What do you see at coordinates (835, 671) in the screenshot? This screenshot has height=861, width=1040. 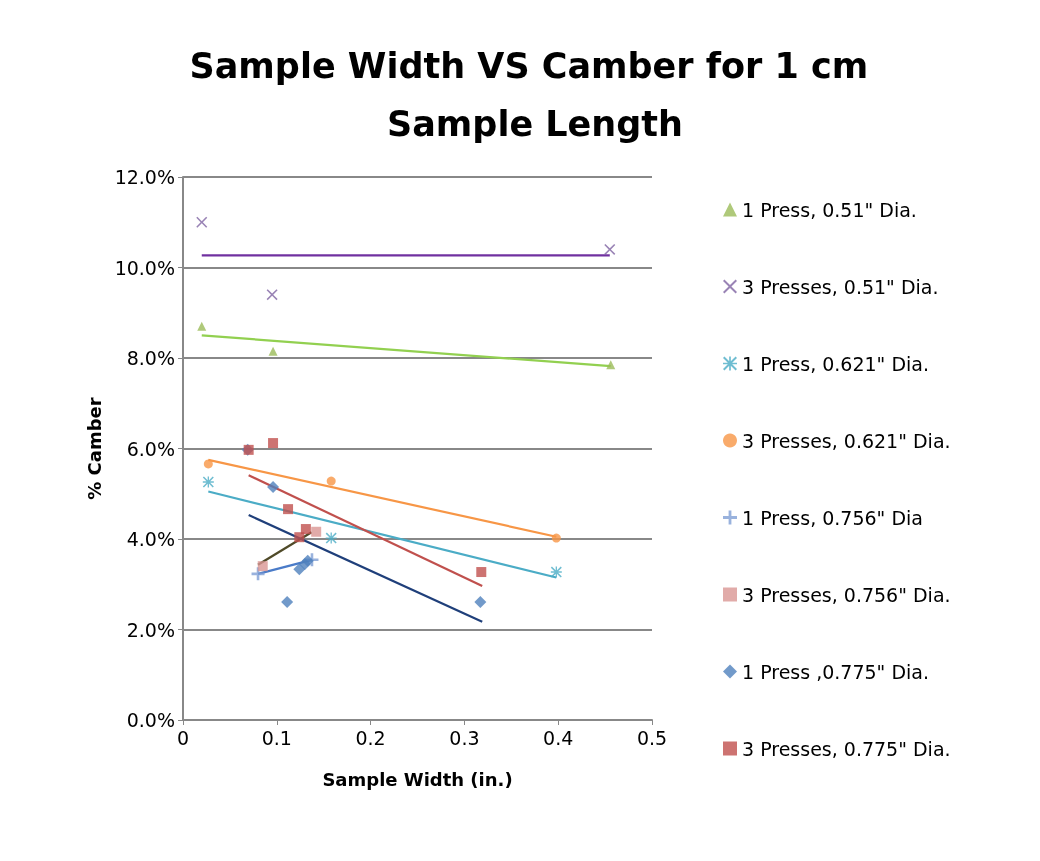 I see `legend-label: 1 Press ,0.775" Dia.` at bounding box center [835, 671].